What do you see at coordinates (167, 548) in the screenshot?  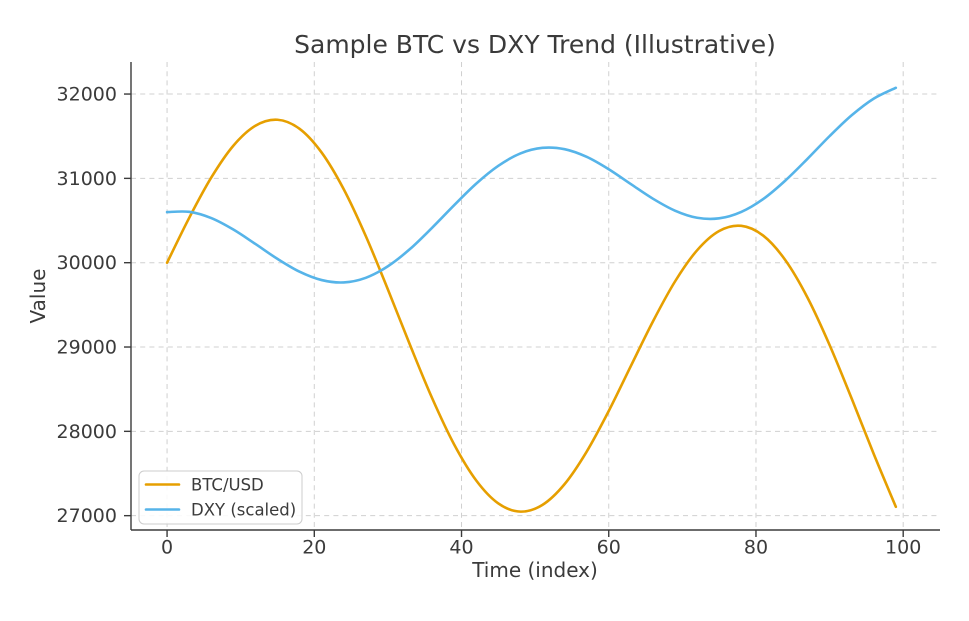 I see `x-tick-label: 0` at bounding box center [167, 548].